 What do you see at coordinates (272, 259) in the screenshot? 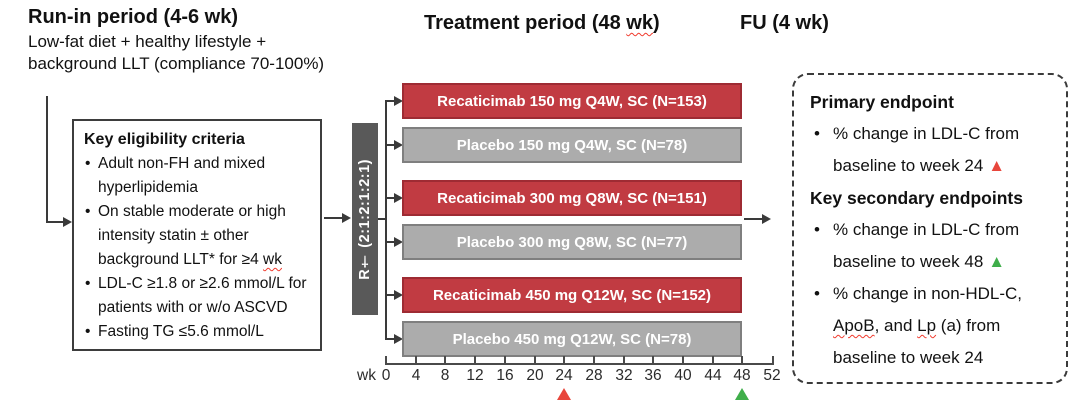
I see `eligibility-bullet-statin-wk: wk` at bounding box center [272, 259].